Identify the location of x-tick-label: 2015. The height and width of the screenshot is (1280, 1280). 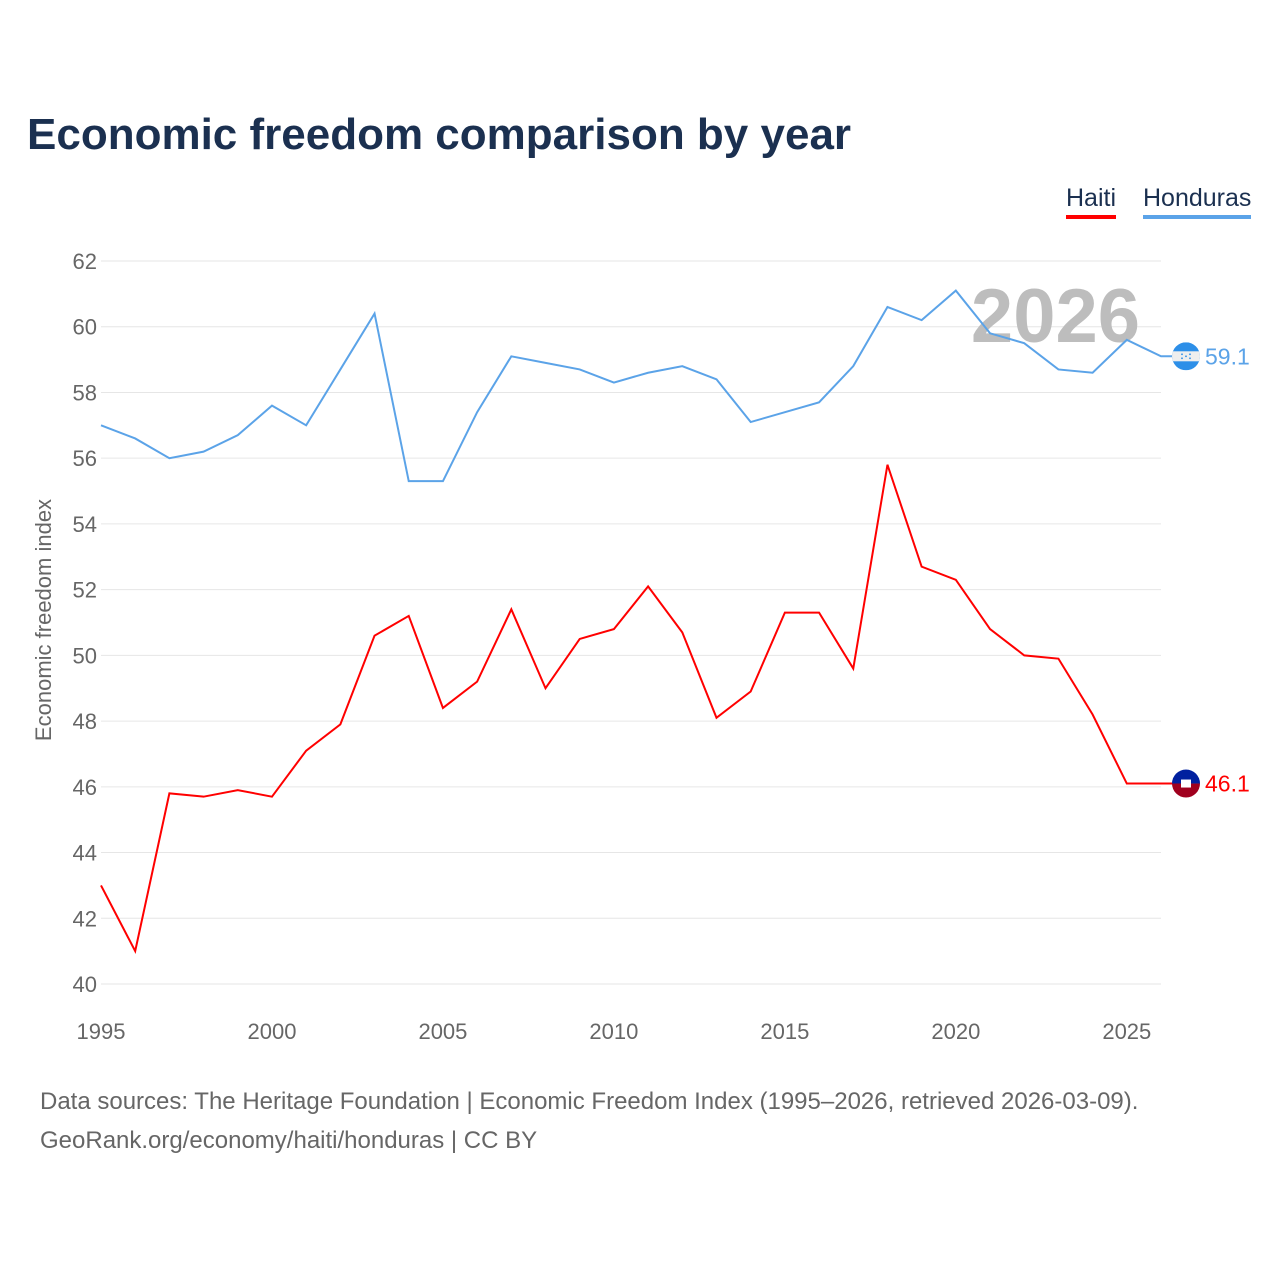
(784, 1031).